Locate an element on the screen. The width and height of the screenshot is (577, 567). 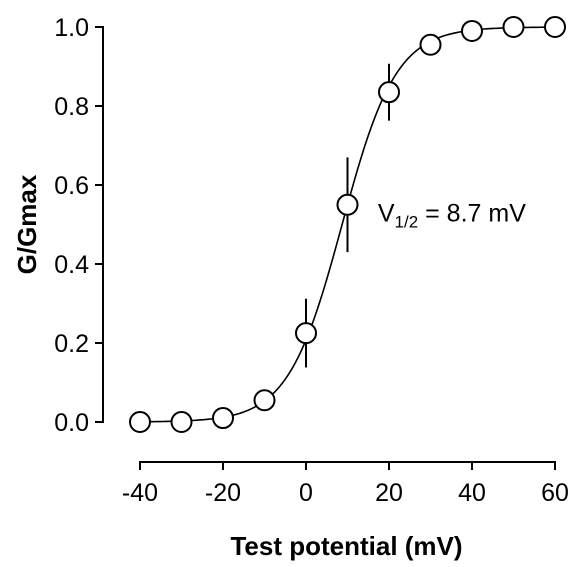
annotation-rest: = 8.7 mV is located at coordinates (472, 214).